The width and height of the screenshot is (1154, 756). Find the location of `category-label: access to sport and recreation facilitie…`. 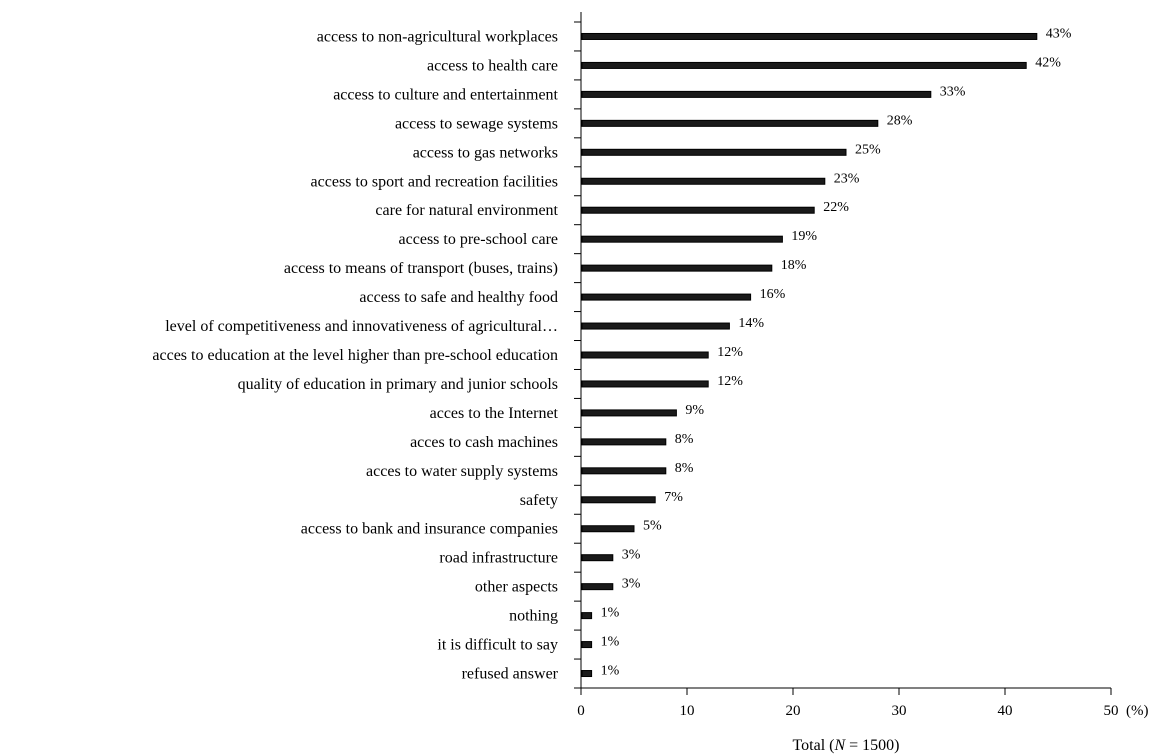

category-label: access to sport and recreation facilitie… is located at coordinates (434, 181).